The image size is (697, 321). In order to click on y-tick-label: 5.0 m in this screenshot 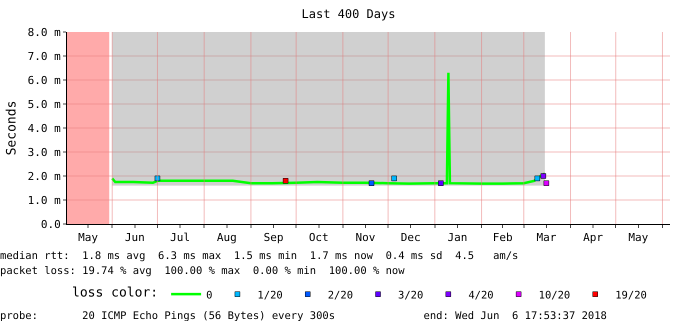, I will do `click(45, 104)`.